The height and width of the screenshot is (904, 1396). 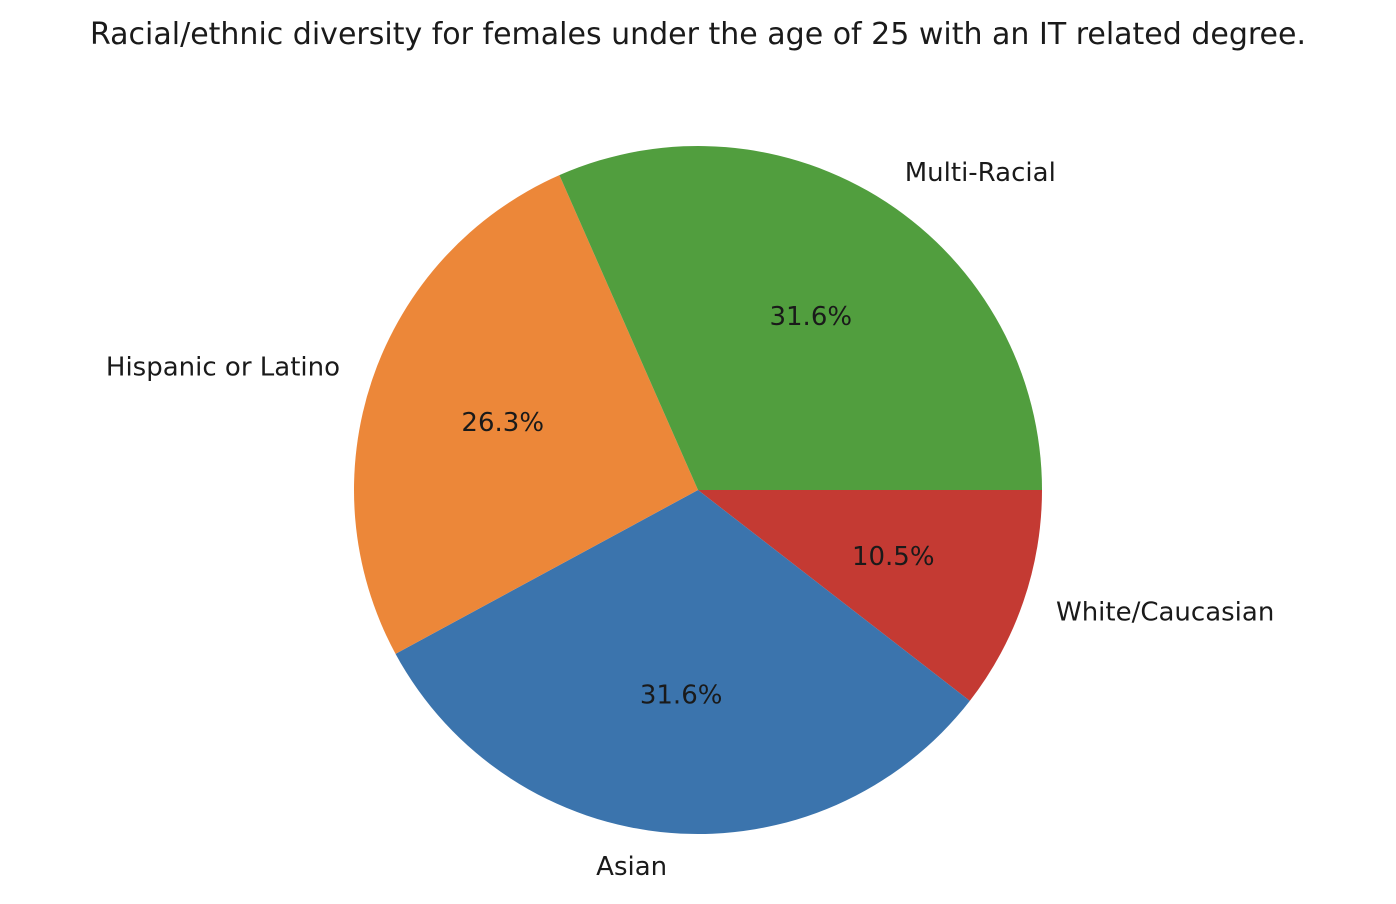 What do you see at coordinates (681, 696) in the screenshot?
I see `percent-label-asian: 31.6%` at bounding box center [681, 696].